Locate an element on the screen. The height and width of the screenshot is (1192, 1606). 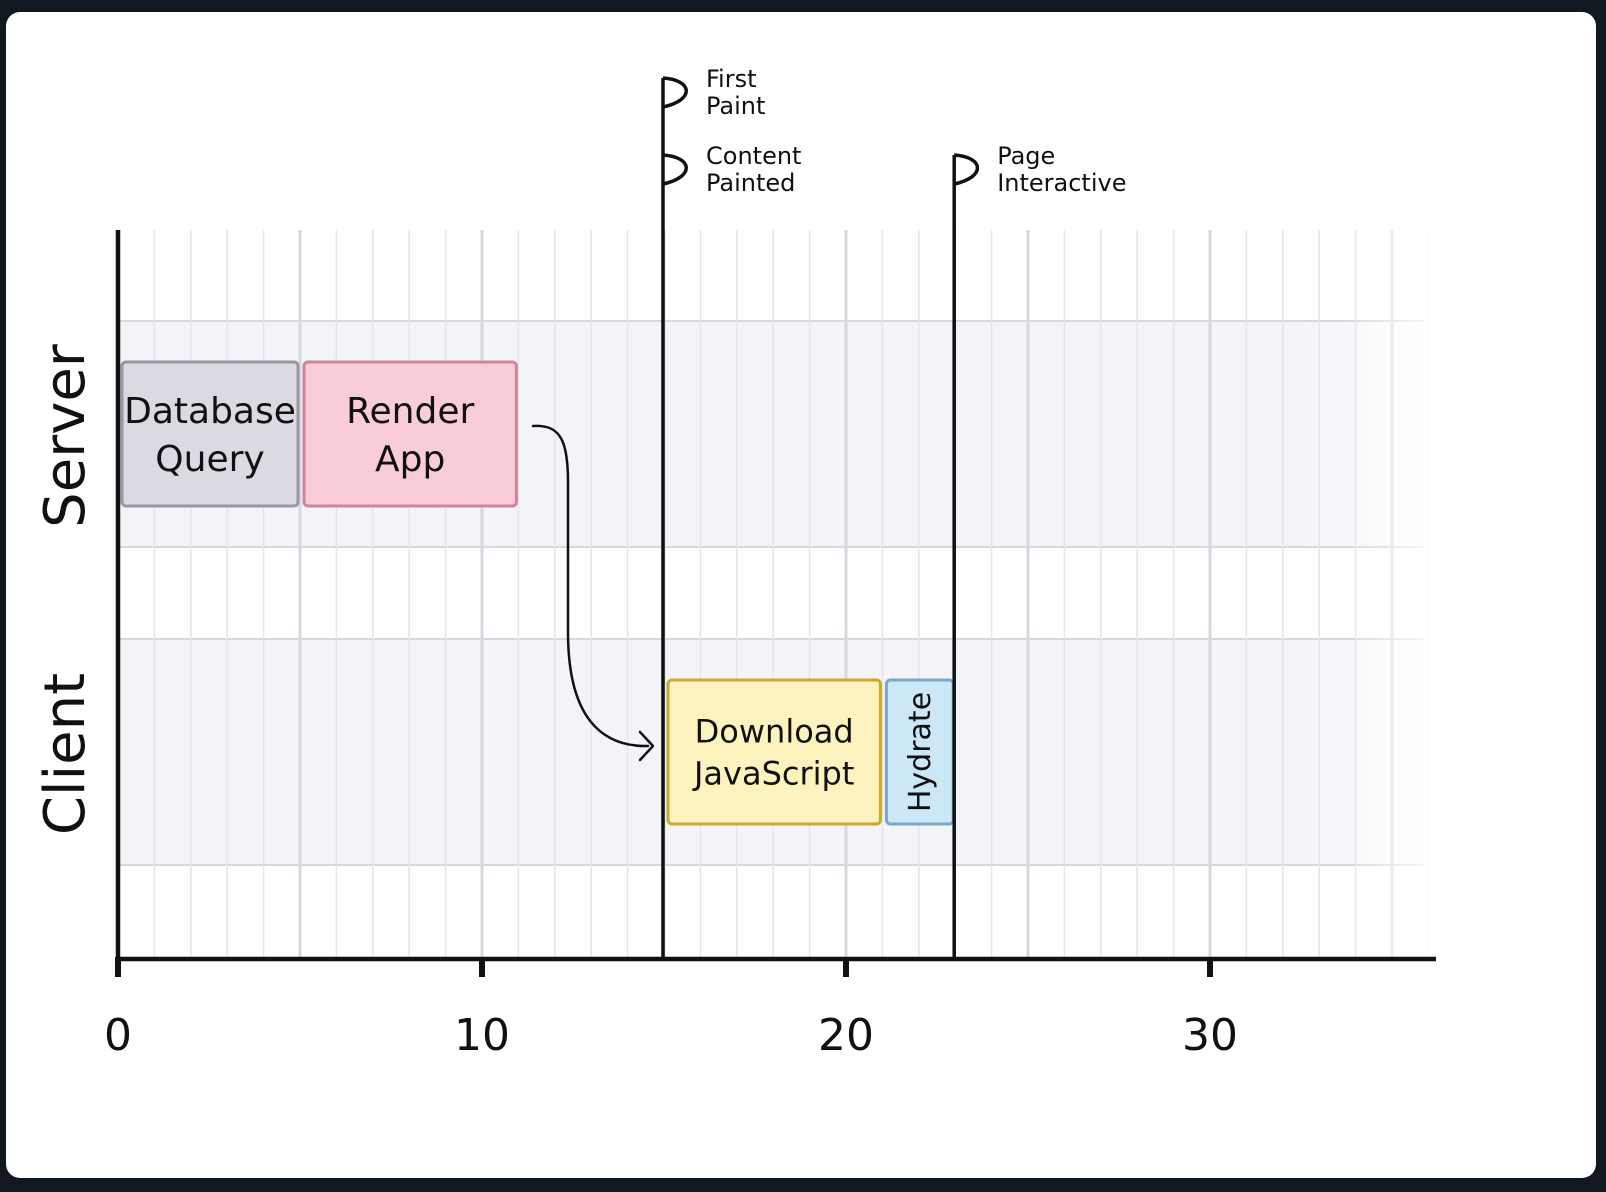
task-label-line: Render is located at coordinates (410, 411).